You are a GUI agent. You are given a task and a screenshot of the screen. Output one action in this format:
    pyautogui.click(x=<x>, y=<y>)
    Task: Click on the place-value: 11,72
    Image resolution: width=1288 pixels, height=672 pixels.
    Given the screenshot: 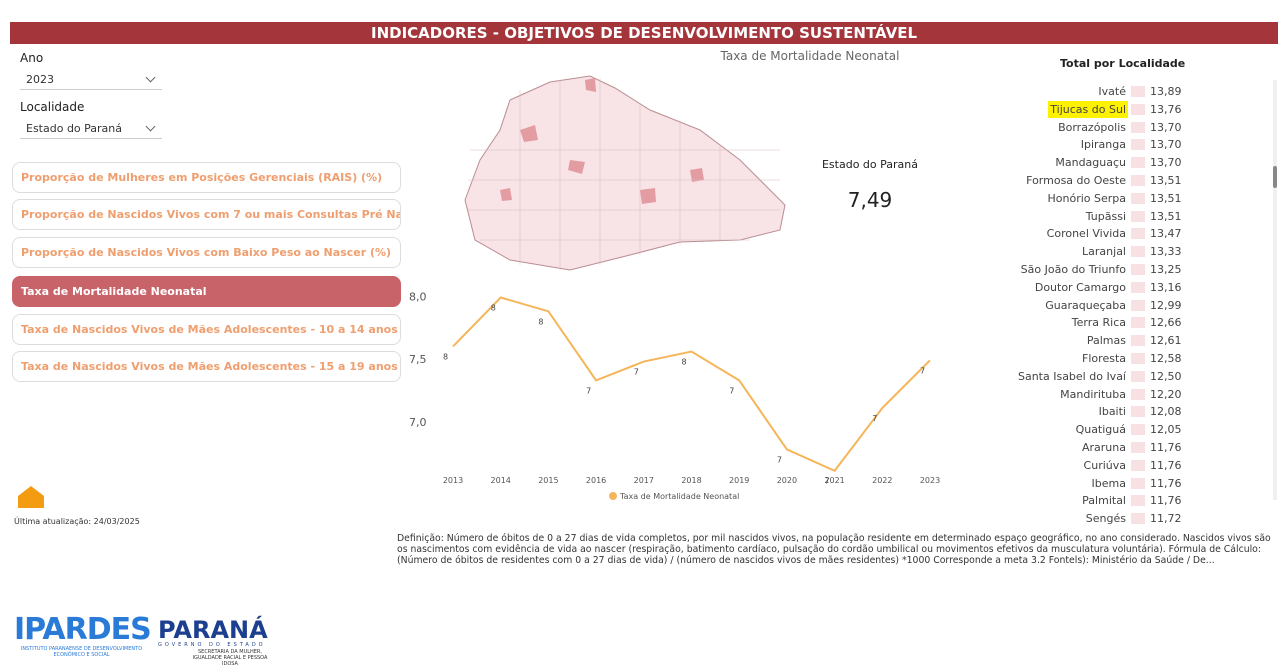 What is the action you would take?
    pyautogui.click(x=1166, y=519)
    